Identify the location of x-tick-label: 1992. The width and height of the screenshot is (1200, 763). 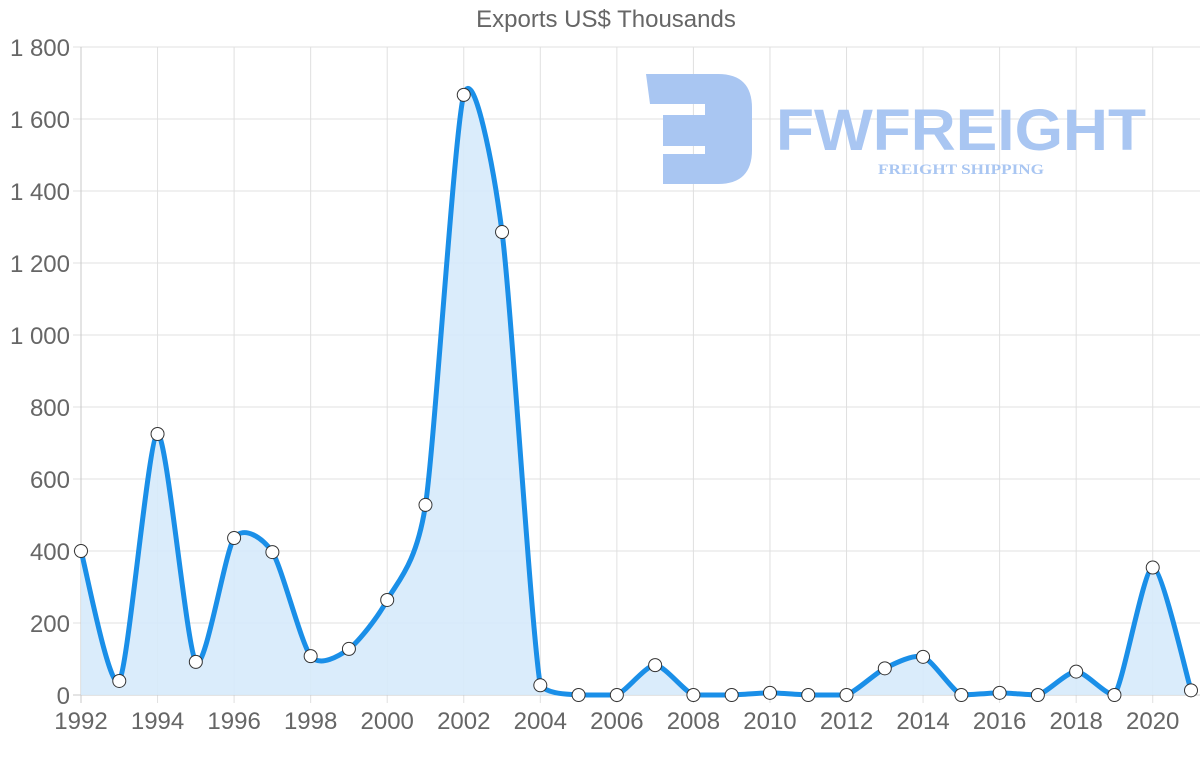
(80, 721).